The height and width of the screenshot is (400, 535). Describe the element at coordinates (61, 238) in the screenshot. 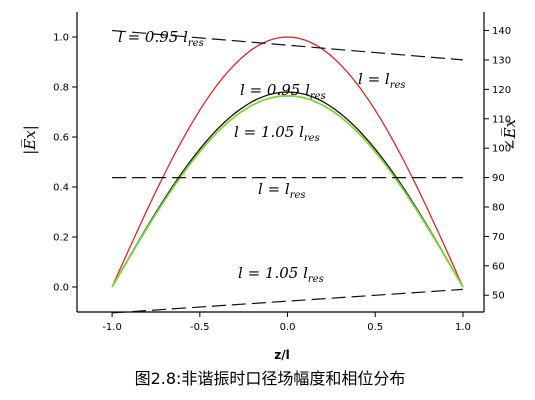

I see `y-left-tick-label: 0.2` at that location.